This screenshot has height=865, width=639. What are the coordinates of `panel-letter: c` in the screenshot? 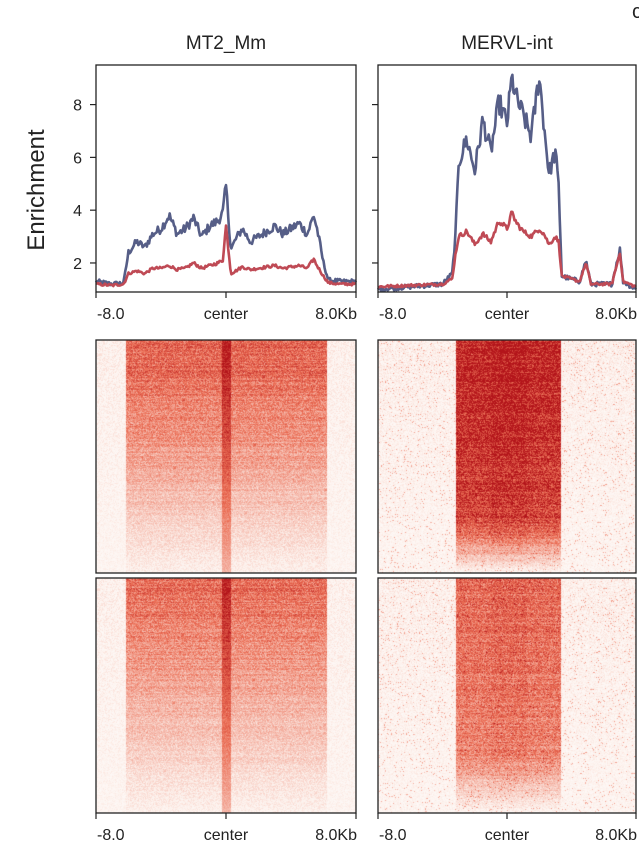 It's located at (635, 12).